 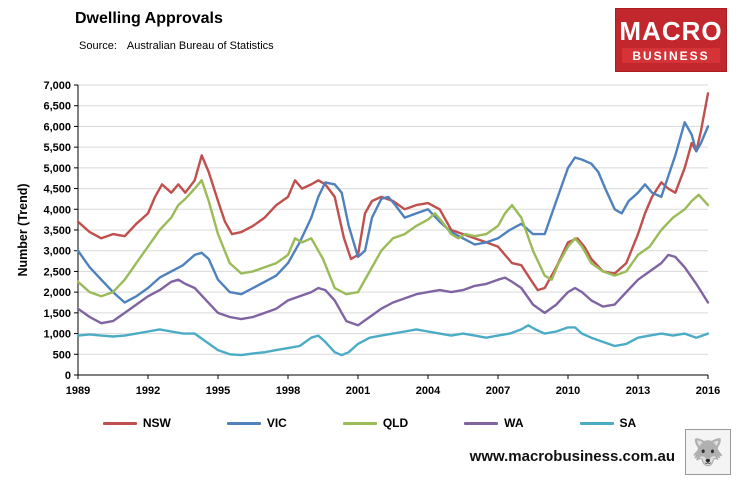 I want to click on legend-label-nsw: NSW, so click(x=156, y=423).